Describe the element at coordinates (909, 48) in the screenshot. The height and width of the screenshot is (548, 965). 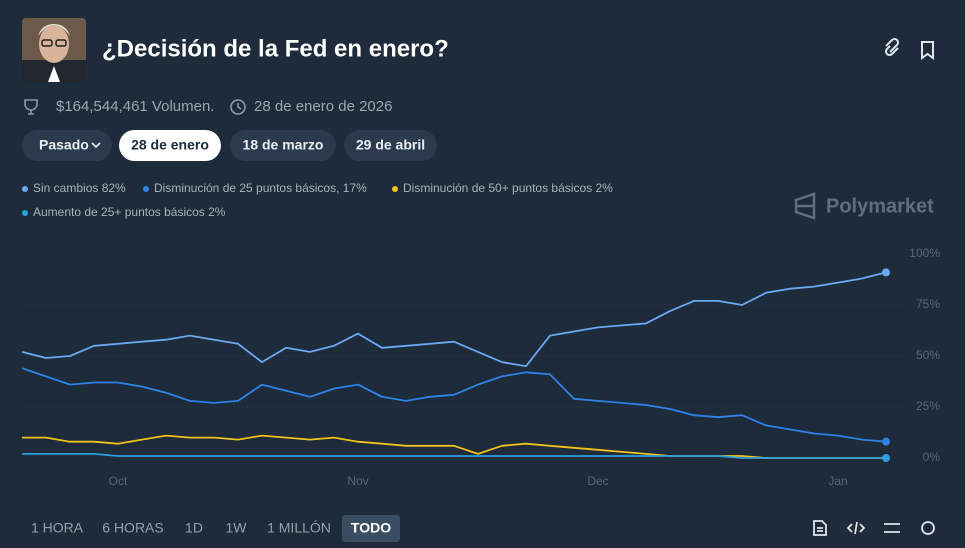
I see `header-icons` at that location.